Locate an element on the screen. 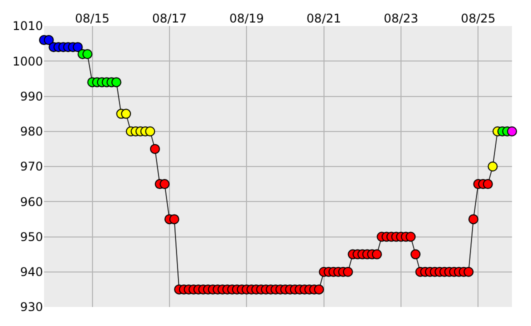 The image size is (531, 326). y-tick-label: 1010 is located at coordinates (27, 26).